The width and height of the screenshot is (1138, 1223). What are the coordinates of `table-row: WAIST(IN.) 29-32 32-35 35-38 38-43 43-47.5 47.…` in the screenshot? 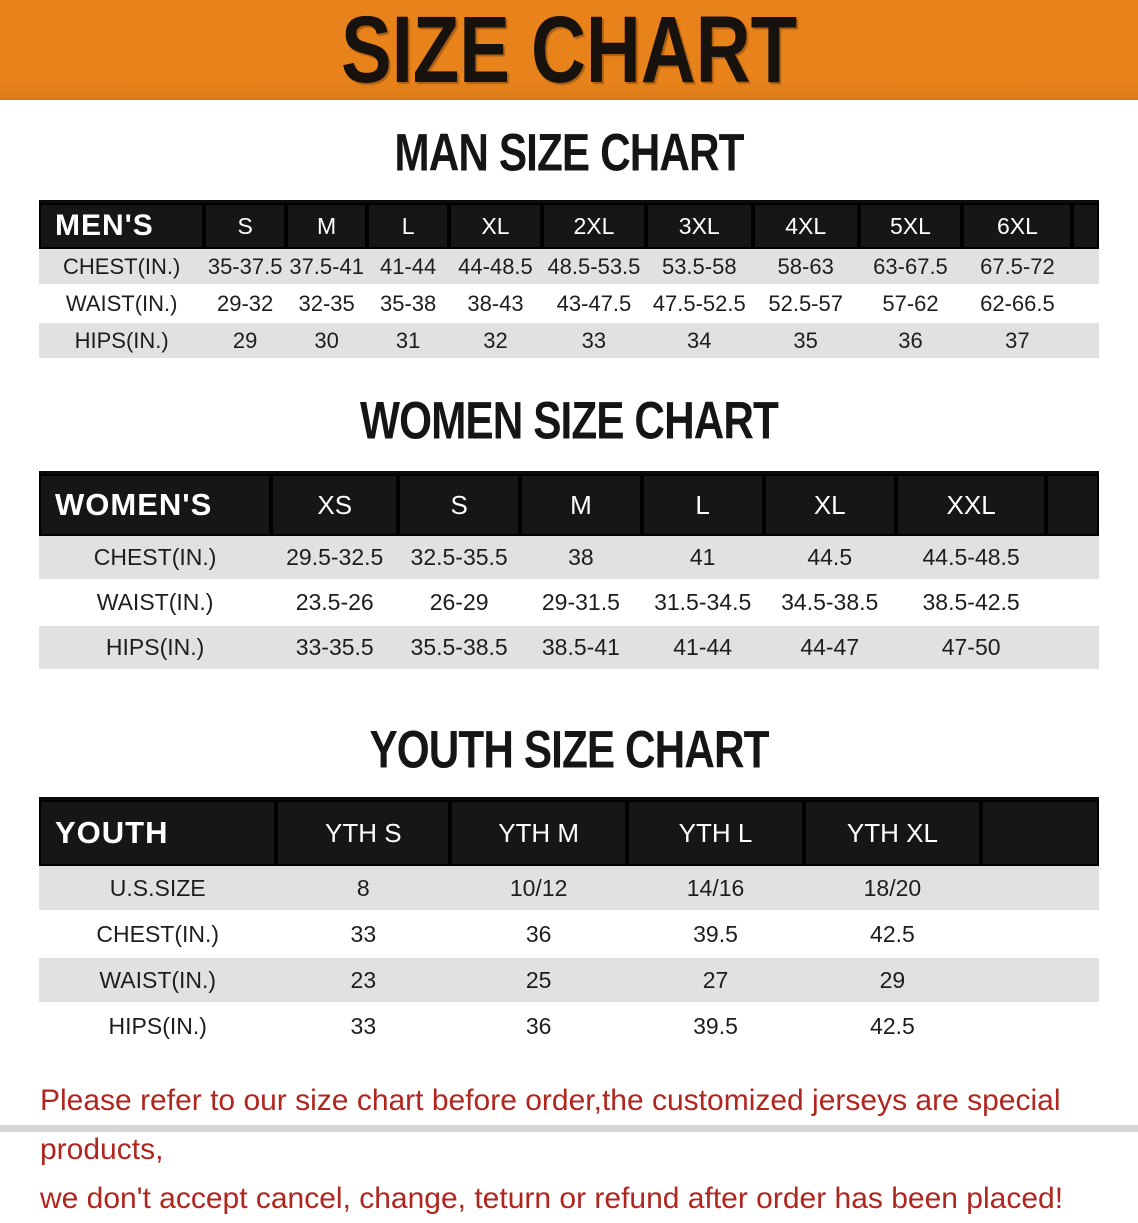 It's located at (569, 304).